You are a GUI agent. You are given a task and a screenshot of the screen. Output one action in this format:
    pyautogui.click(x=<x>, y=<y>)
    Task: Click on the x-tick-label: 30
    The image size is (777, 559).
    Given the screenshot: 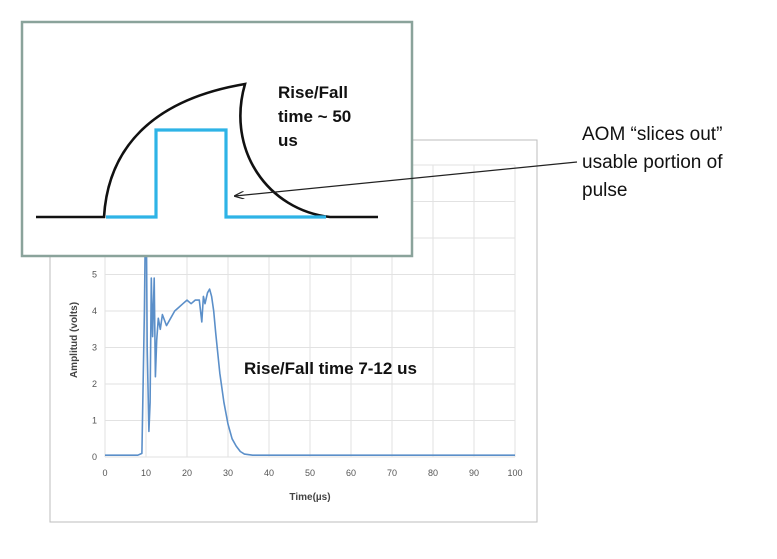 What is the action you would take?
    pyautogui.click(x=228, y=473)
    